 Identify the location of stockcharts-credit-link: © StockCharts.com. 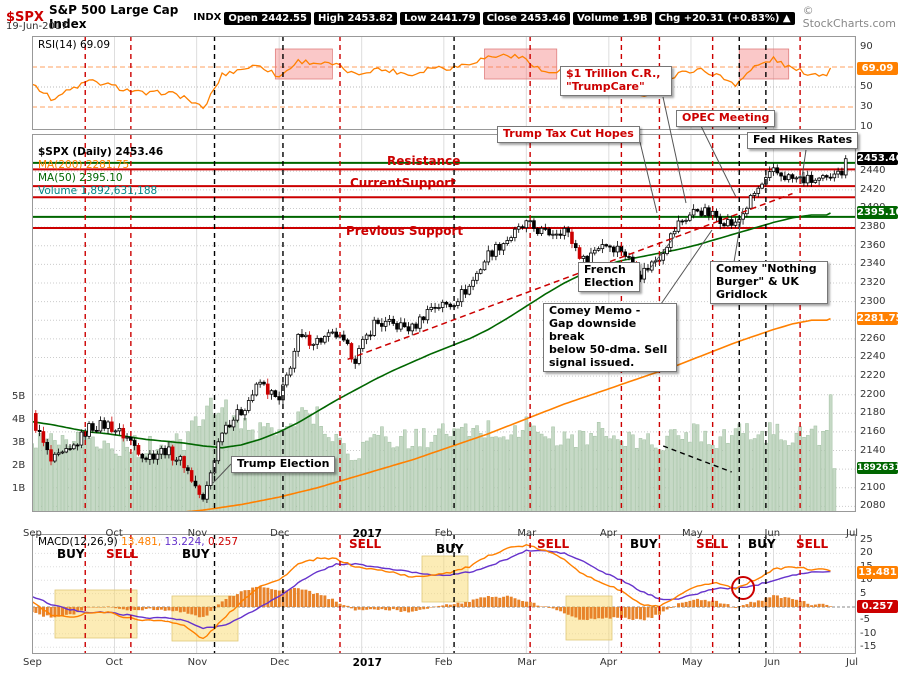
(849, 17).